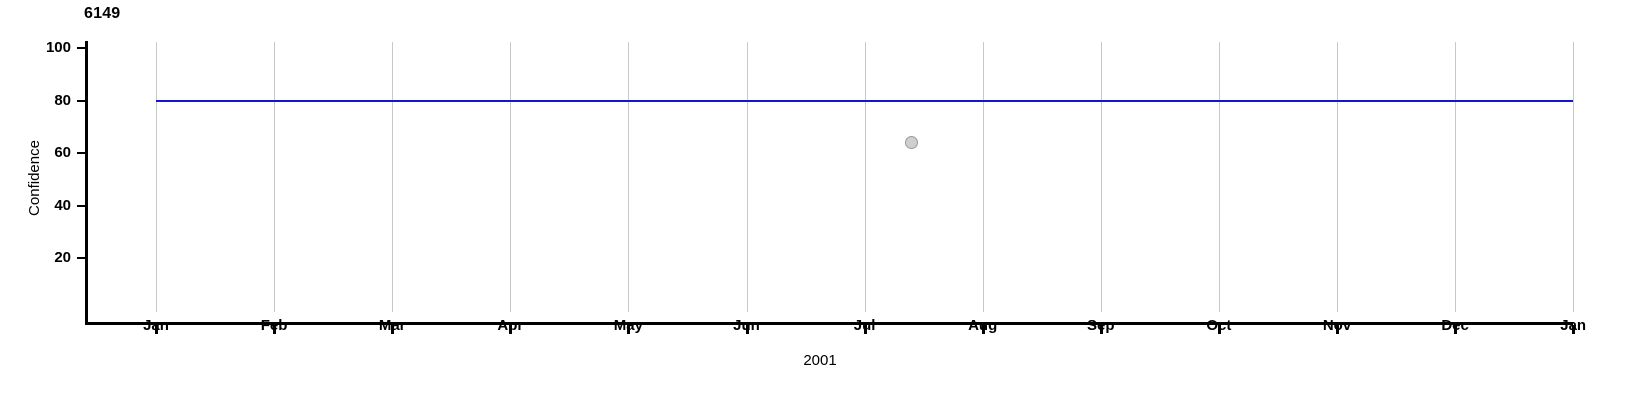 The width and height of the screenshot is (1650, 400). Describe the element at coordinates (62, 205) in the screenshot. I see `y-axis-tick-label: 40` at that location.